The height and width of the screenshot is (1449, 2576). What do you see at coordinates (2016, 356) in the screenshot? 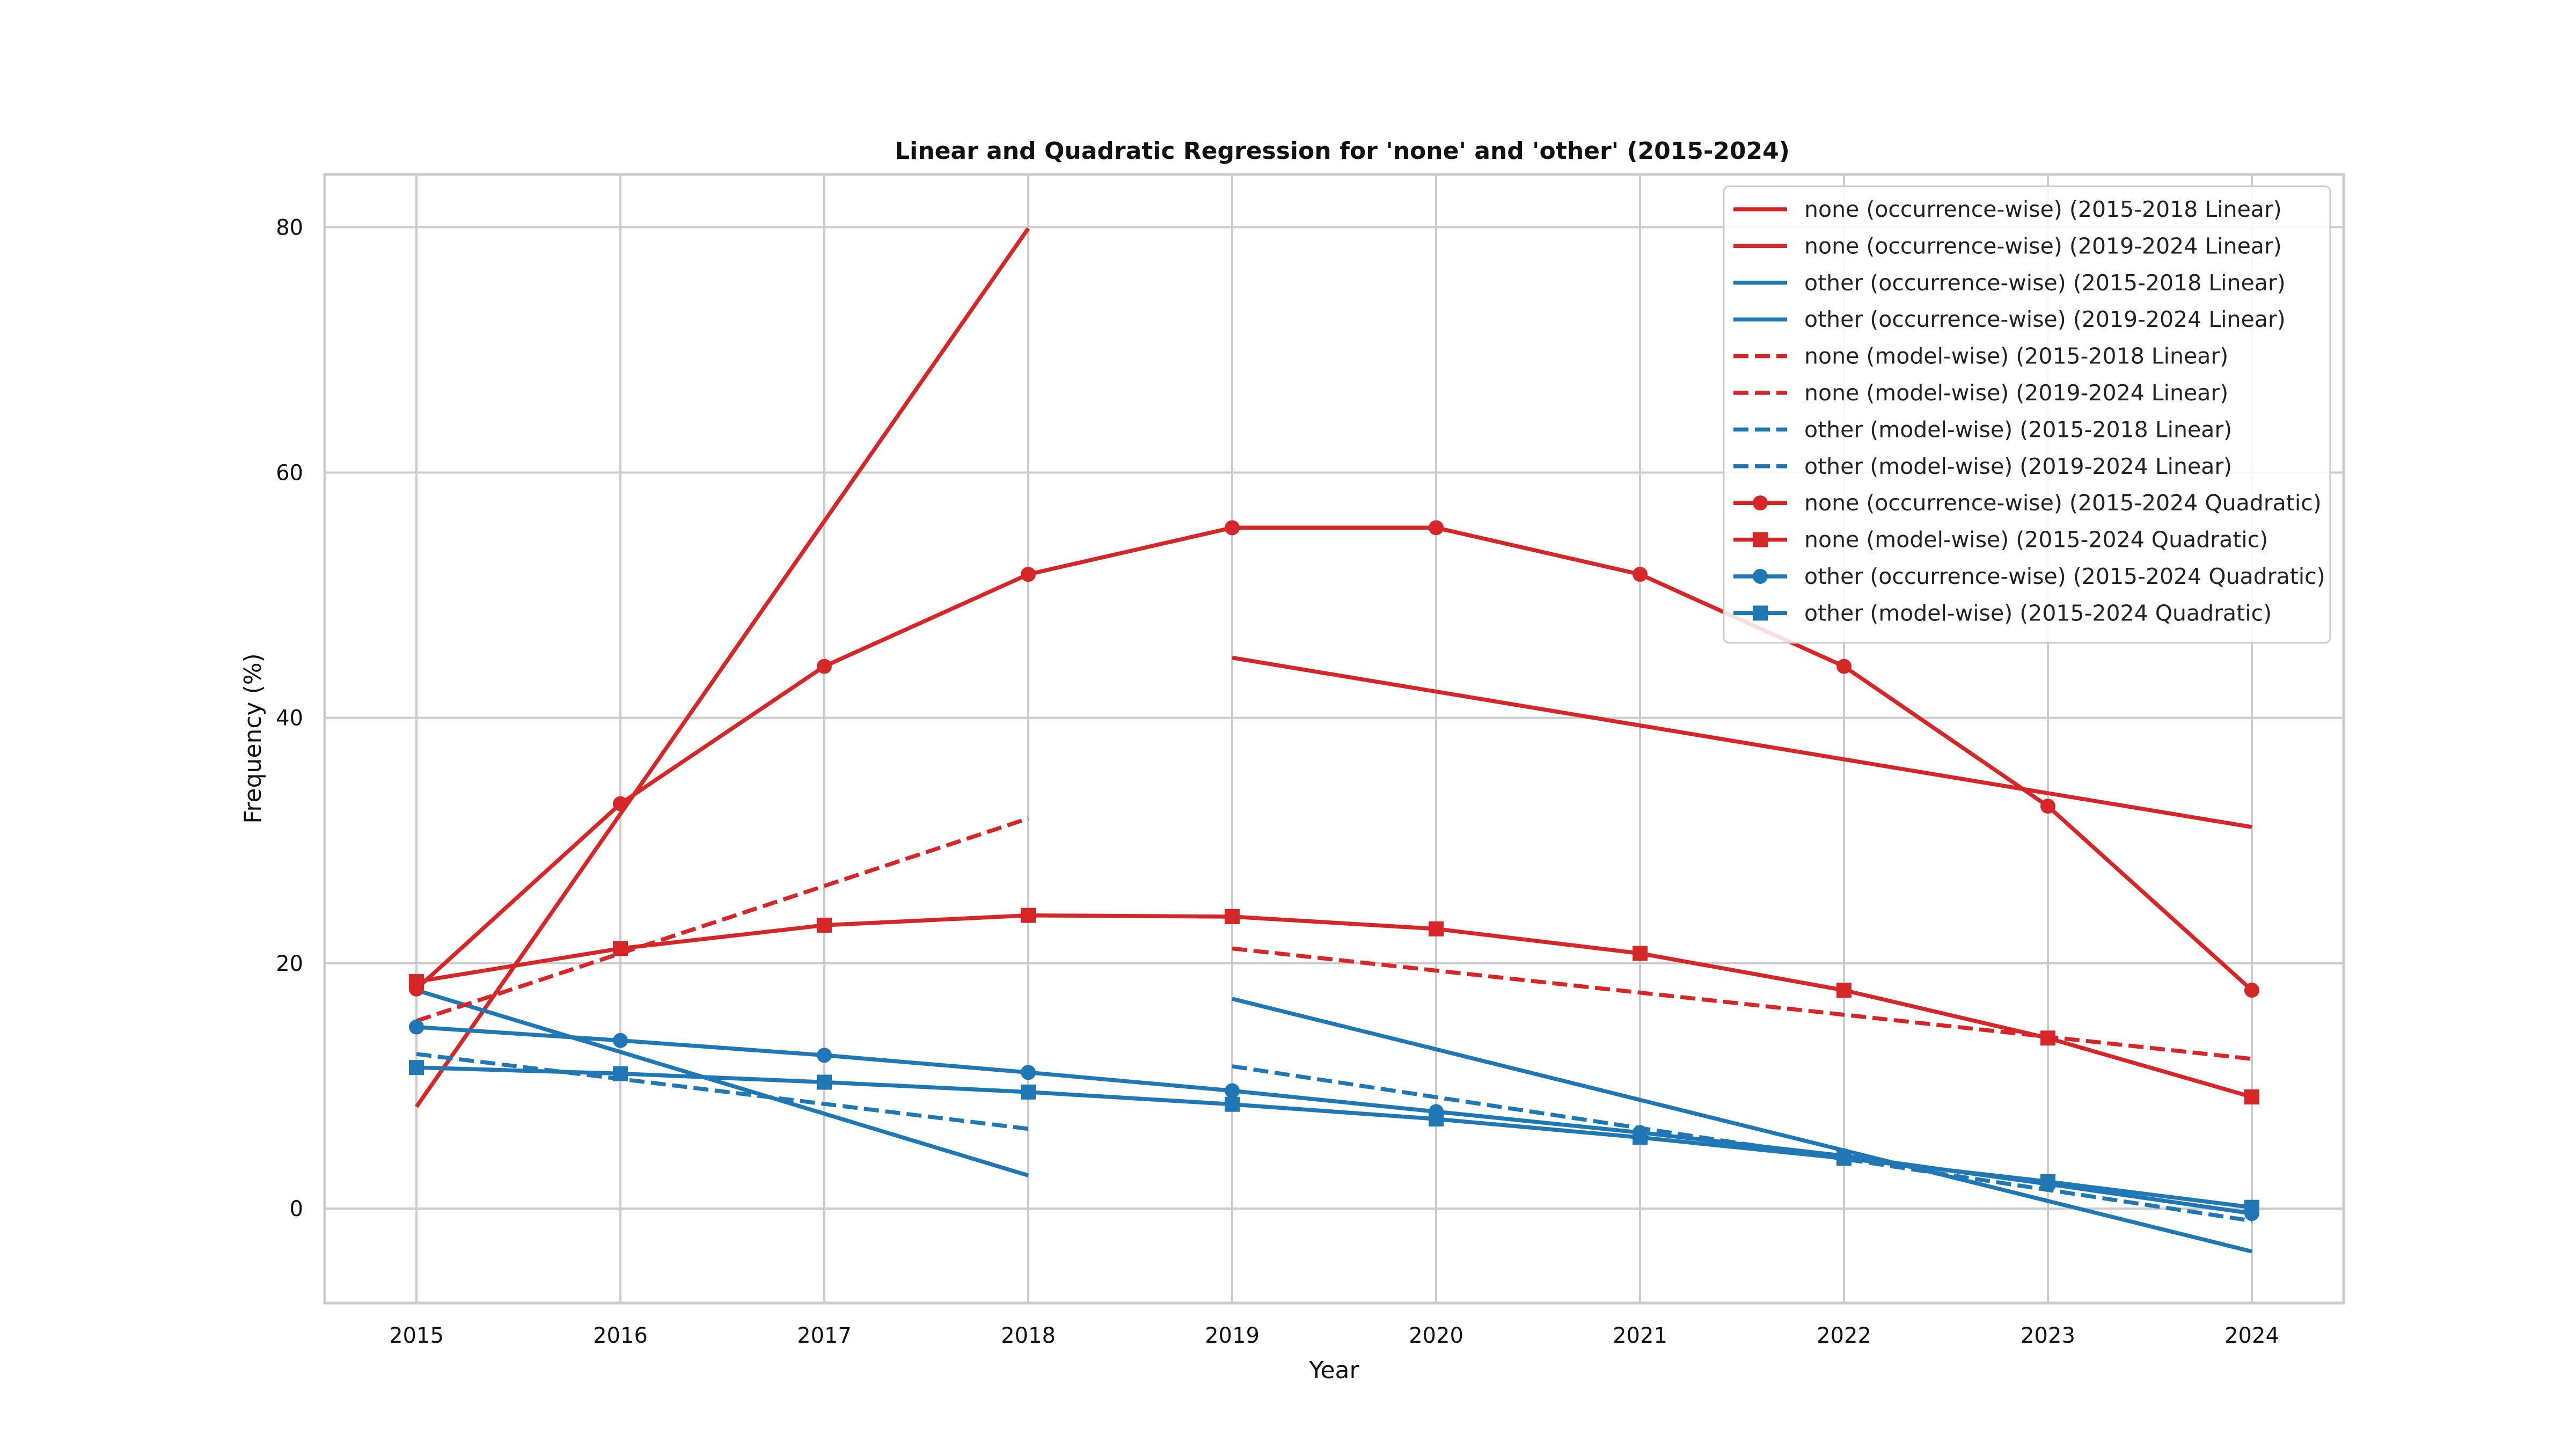
I see `legend-label: none (model-wise) (2015-2018 Linear)` at bounding box center [2016, 356].